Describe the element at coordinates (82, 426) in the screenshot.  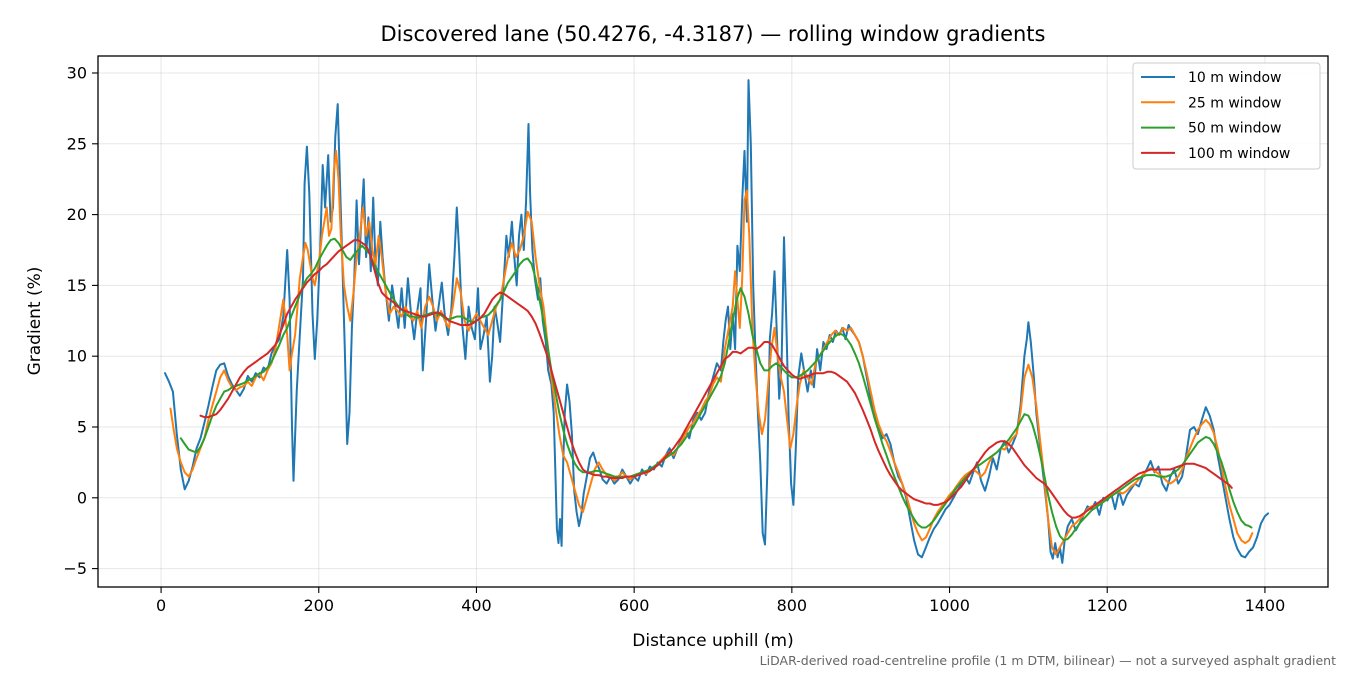
I see `y-tick-label: 5` at that location.